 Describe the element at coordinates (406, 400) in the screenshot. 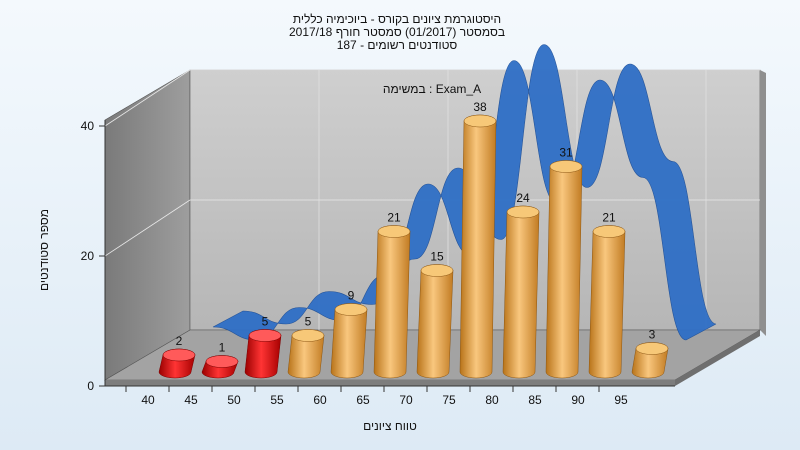

I see `x-tick-label: 70` at that location.